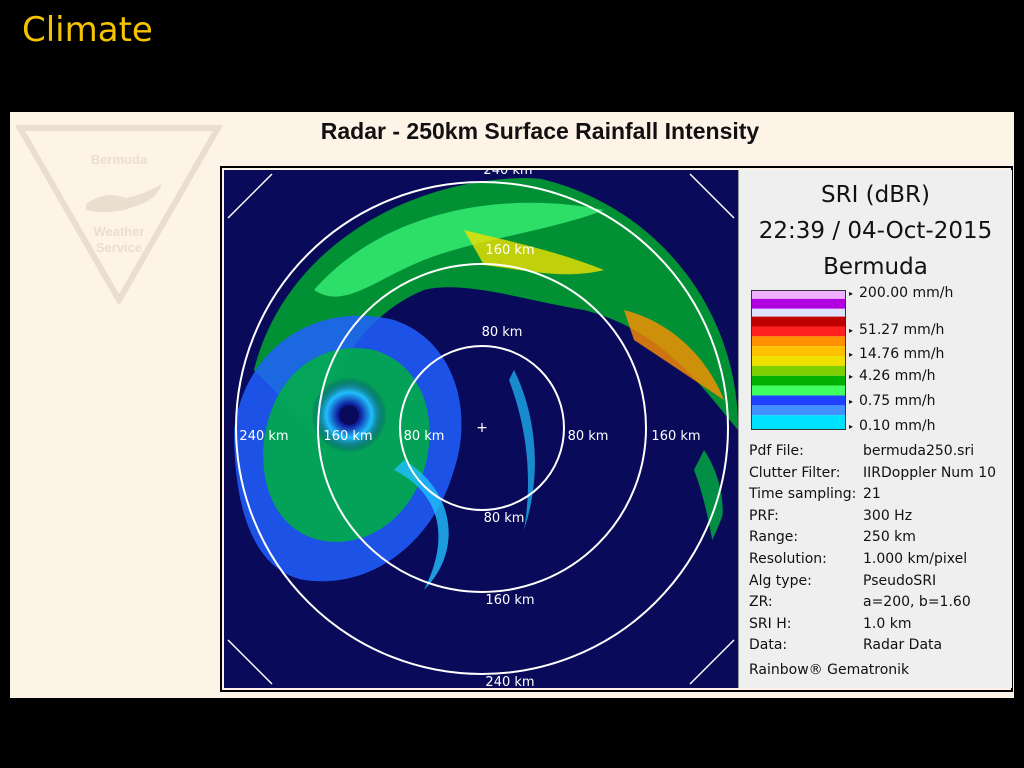  What do you see at coordinates (347, 436) in the screenshot?
I see `ring-label-west-160: 160 km` at bounding box center [347, 436].